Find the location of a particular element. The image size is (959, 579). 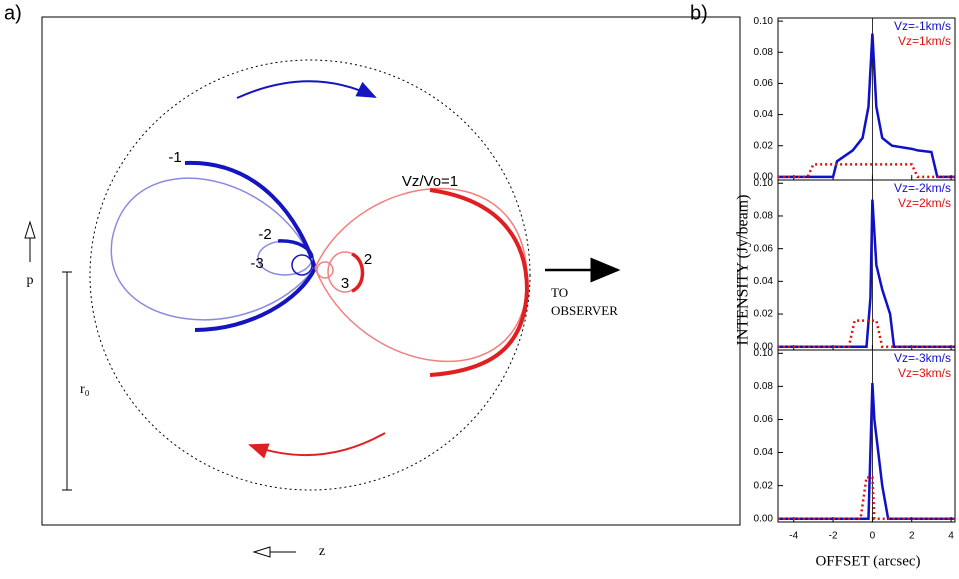

loop-label: 2 is located at coordinates (368, 259).